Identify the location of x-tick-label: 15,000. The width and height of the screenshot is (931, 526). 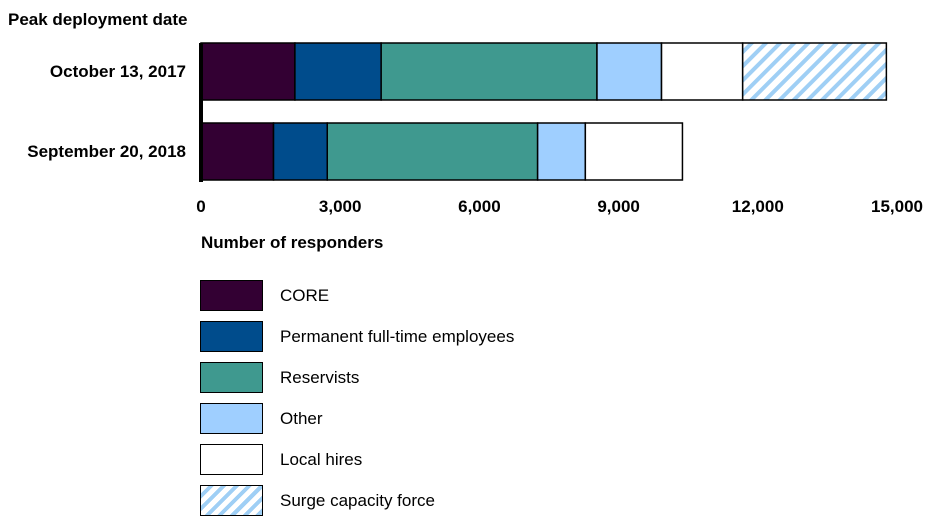
(897, 206).